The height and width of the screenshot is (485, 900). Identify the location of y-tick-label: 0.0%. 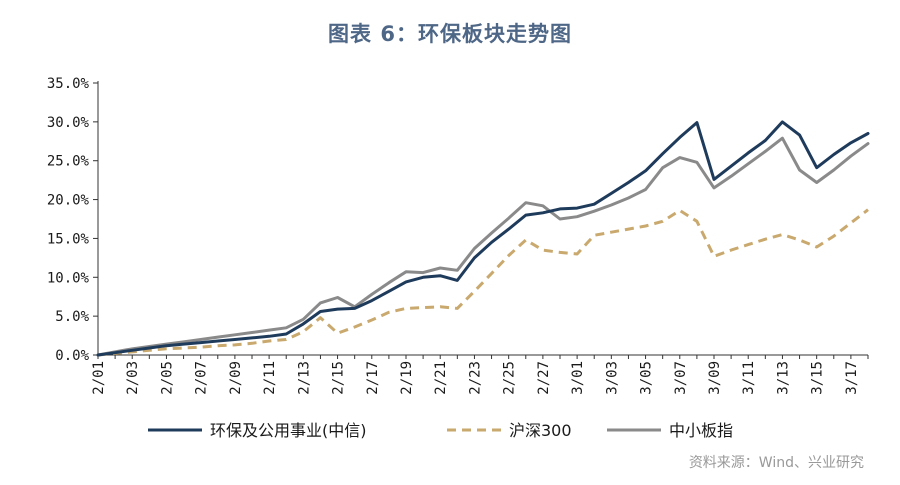
(72, 356).